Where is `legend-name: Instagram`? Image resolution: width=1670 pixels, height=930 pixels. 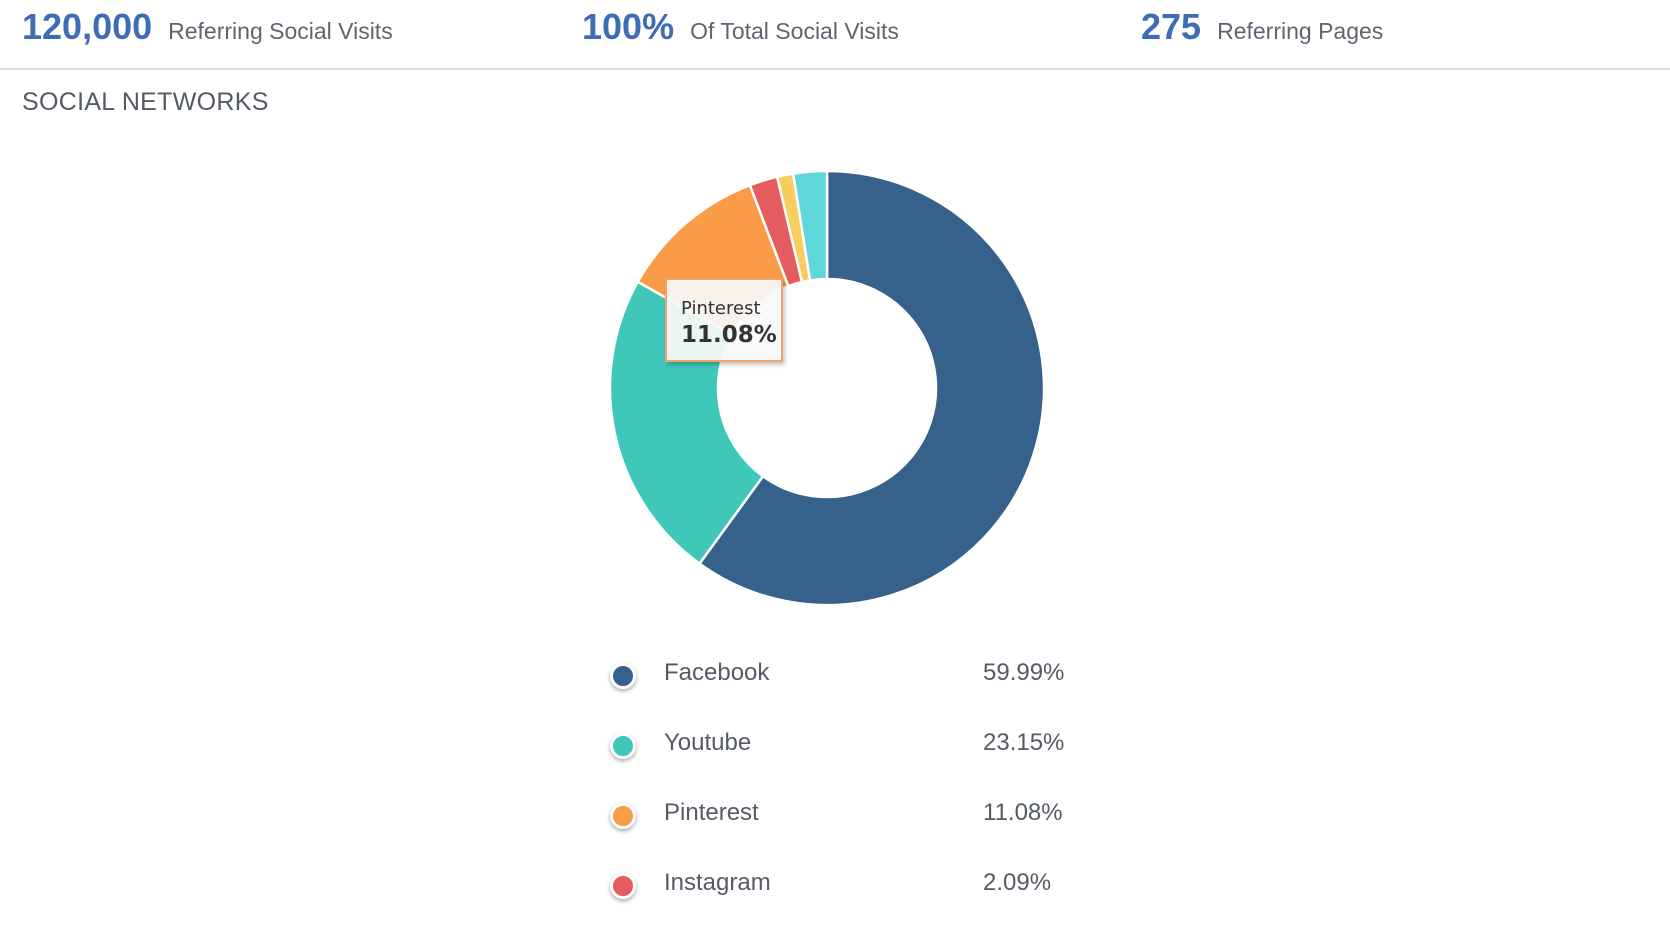
legend-name: Instagram is located at coordinates (717, 882).